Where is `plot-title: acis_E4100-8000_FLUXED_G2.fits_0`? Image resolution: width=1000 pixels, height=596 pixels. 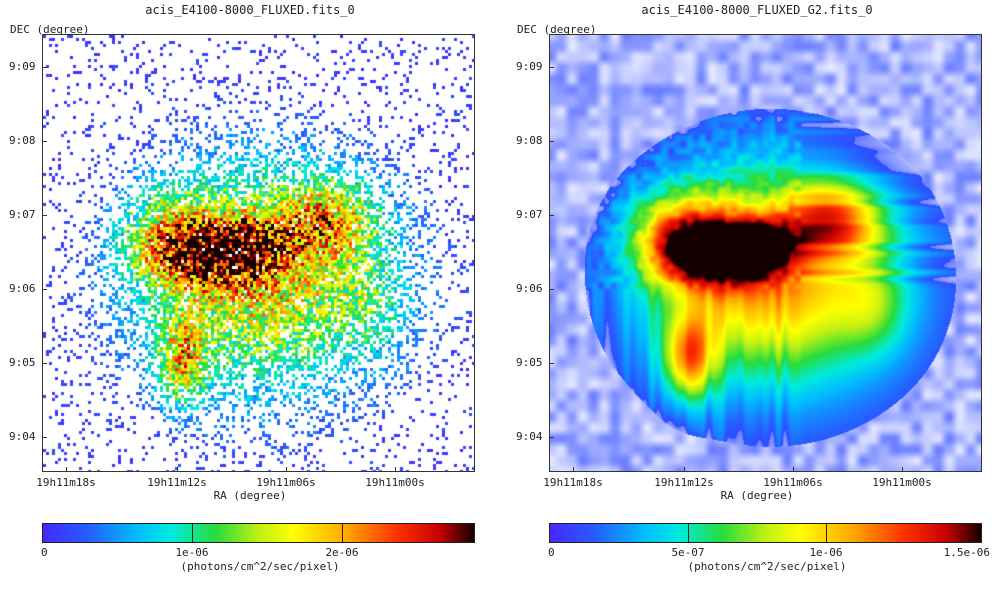 plot-title: acis_E4100-8000_FLUXED_G2.fits_0 is located at coordinates (757, 10).